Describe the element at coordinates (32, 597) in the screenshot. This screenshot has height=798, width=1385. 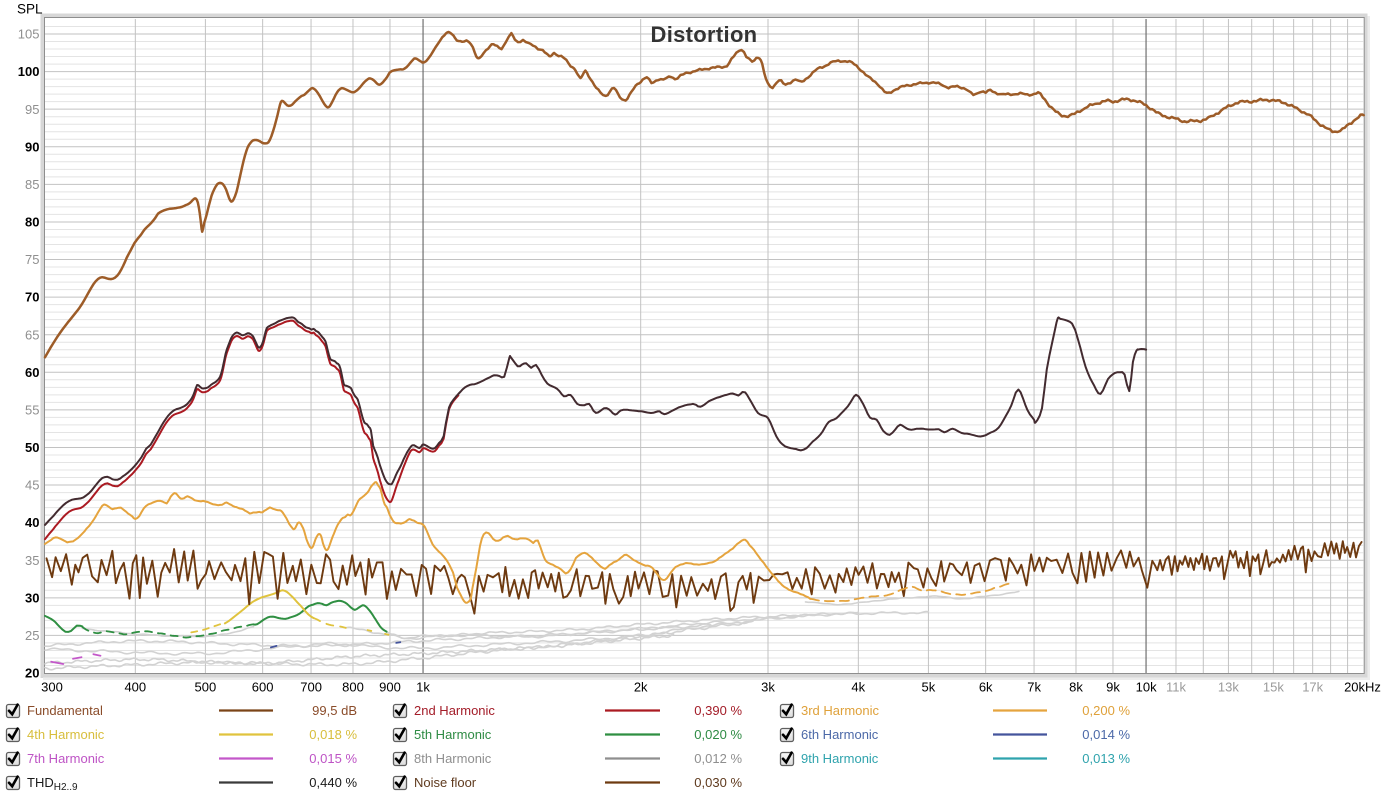
I see `svg-text: 30` at that location.